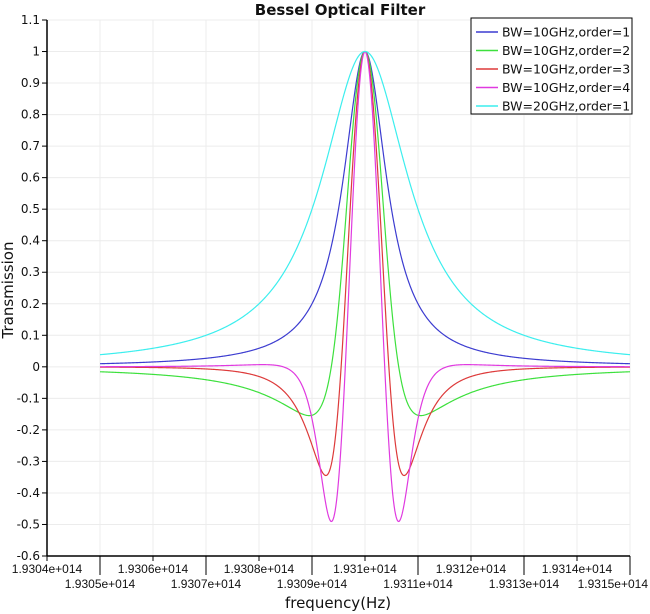 This screenshot has height=614, width=650. Describe the element at coordinates (418, 584) in the screenshot. I see `x-tick-label: 1.9311e+014` at that location.